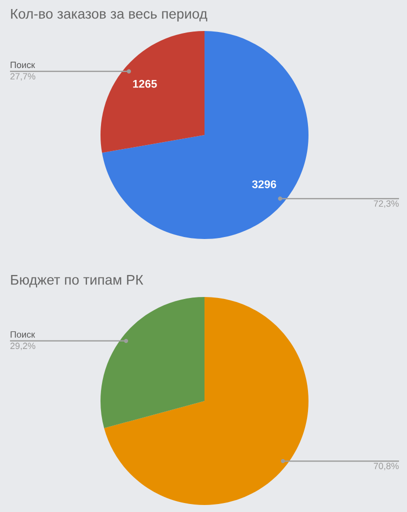 This screenshot has height=512, width=407. Describe the element at coordinates (264, 184) in the screenshot. I see `data-label: 3296` at that location.